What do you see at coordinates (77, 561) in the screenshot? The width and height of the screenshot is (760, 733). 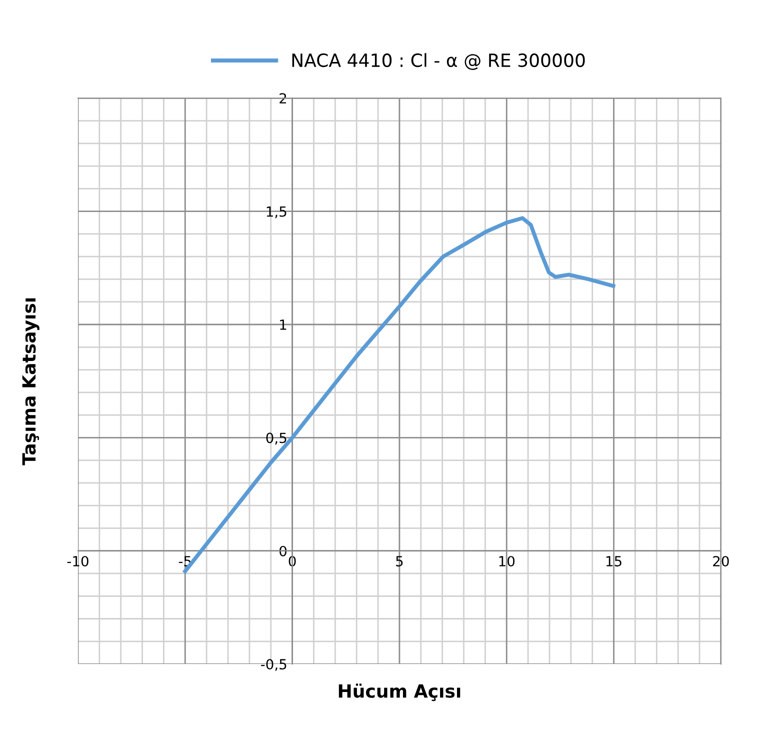 I see `x-tick-label: -10` at bounding box center [77, 561].